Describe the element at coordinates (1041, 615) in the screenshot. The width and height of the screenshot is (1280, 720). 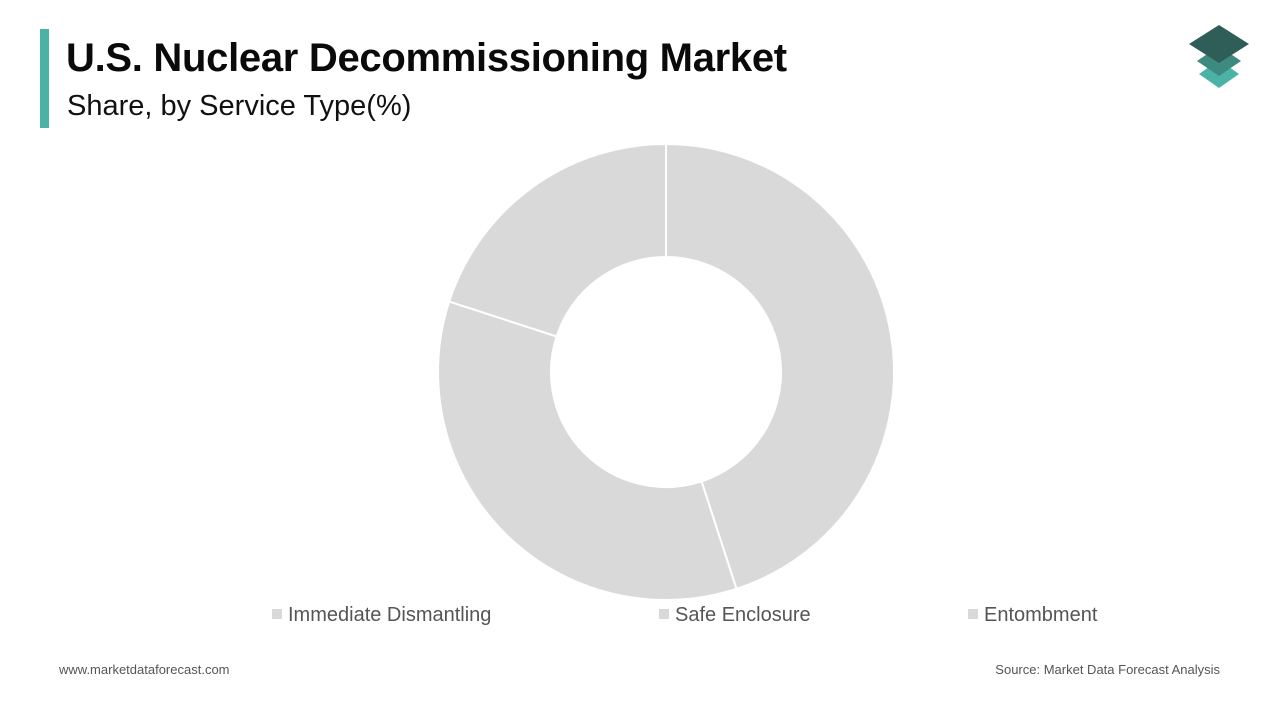
I see `legend-label-entombment: Entombment` at that location.